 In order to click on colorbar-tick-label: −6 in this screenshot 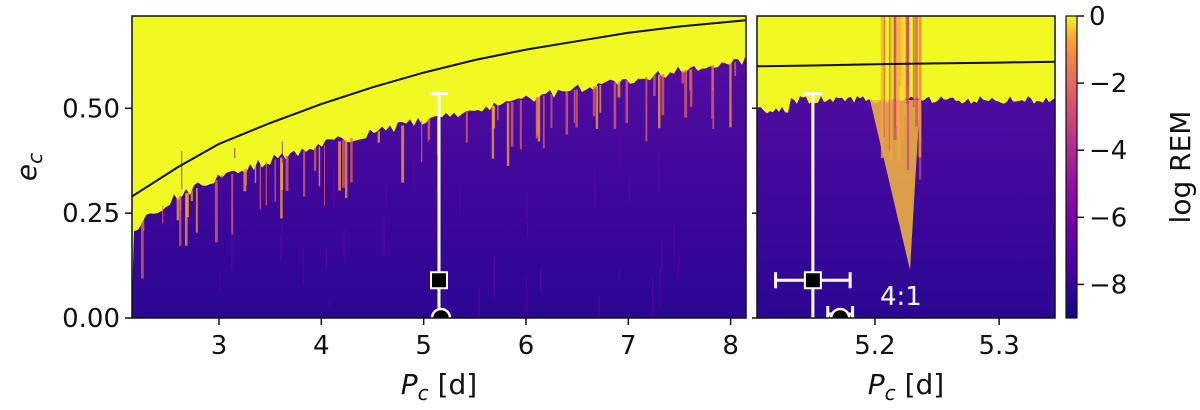, I will do `click(1108, 218)`.